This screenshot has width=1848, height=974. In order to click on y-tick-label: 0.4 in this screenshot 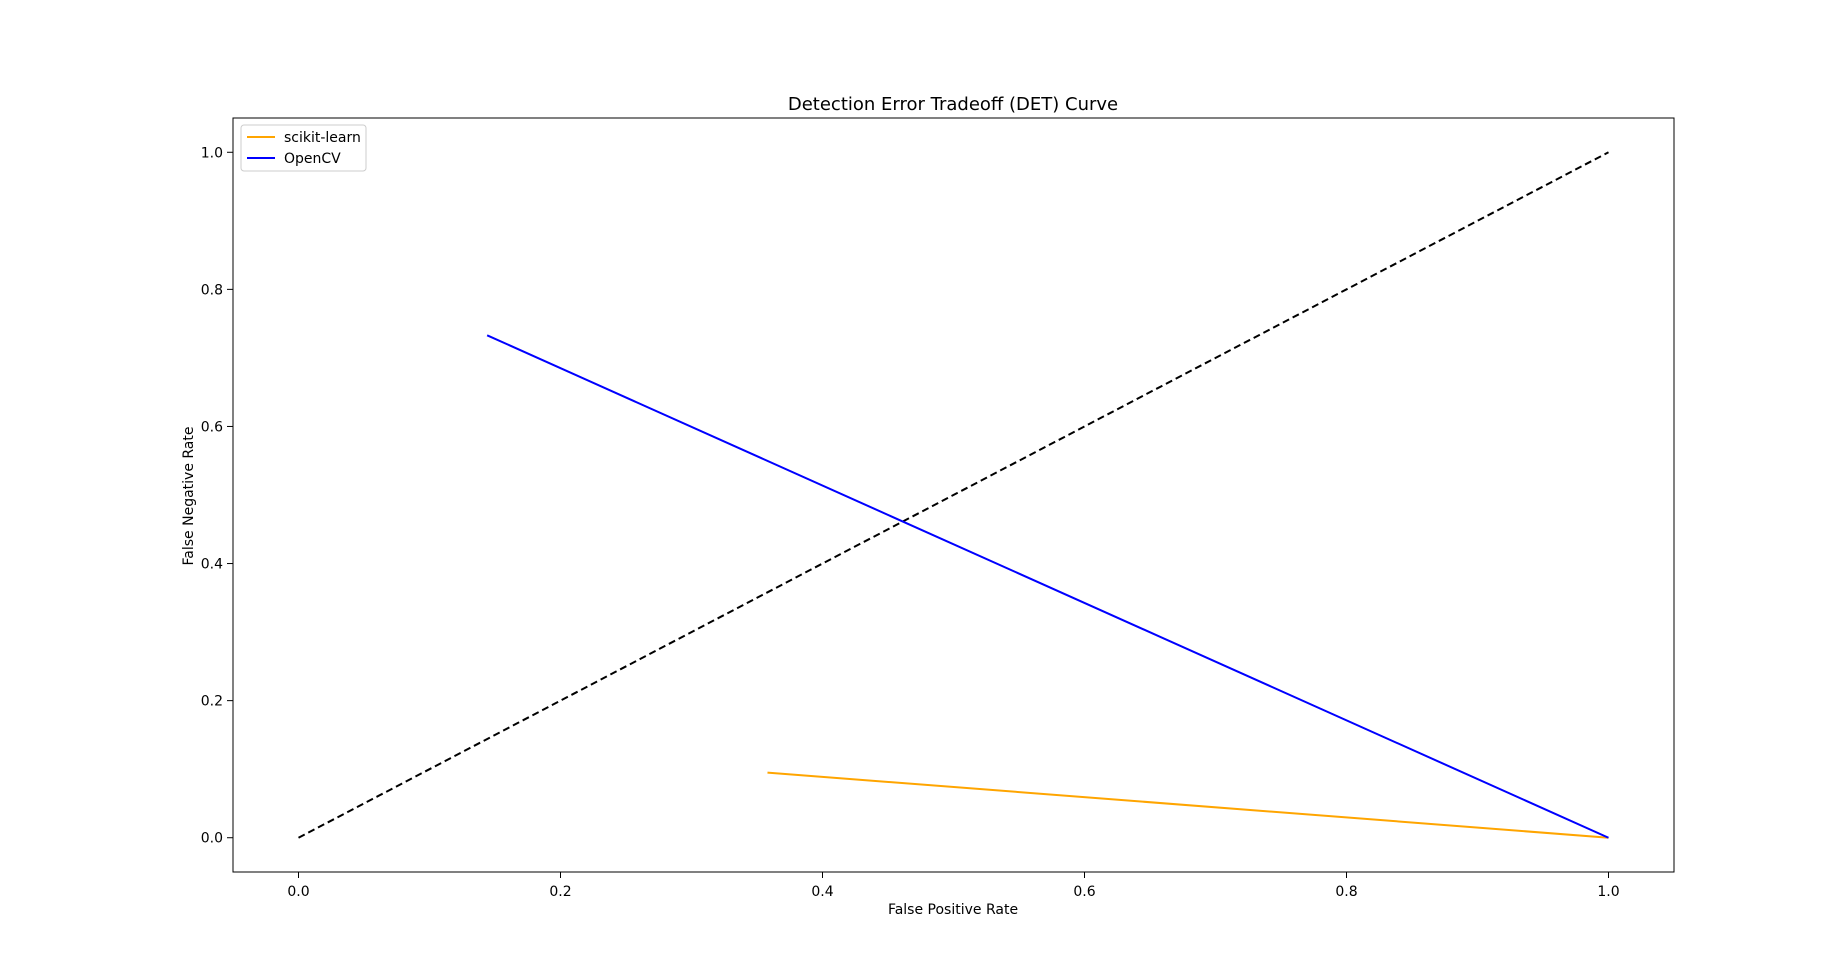, I will do `click(212, 565)`.